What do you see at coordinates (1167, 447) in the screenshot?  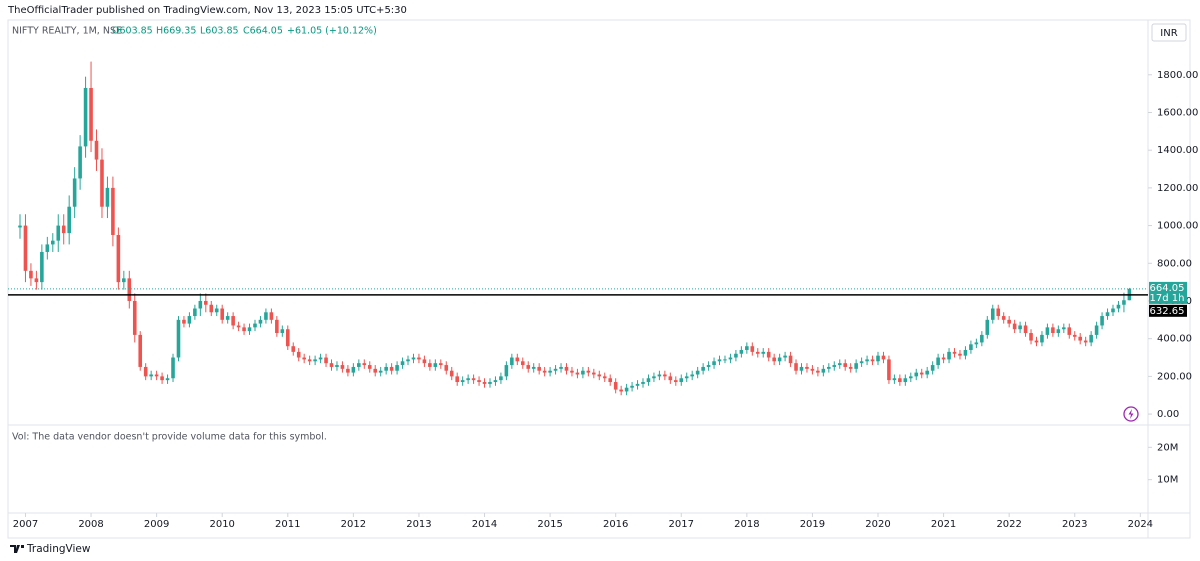 I see `volume-tick-label: 20M` at bounding box center [1167, 447].